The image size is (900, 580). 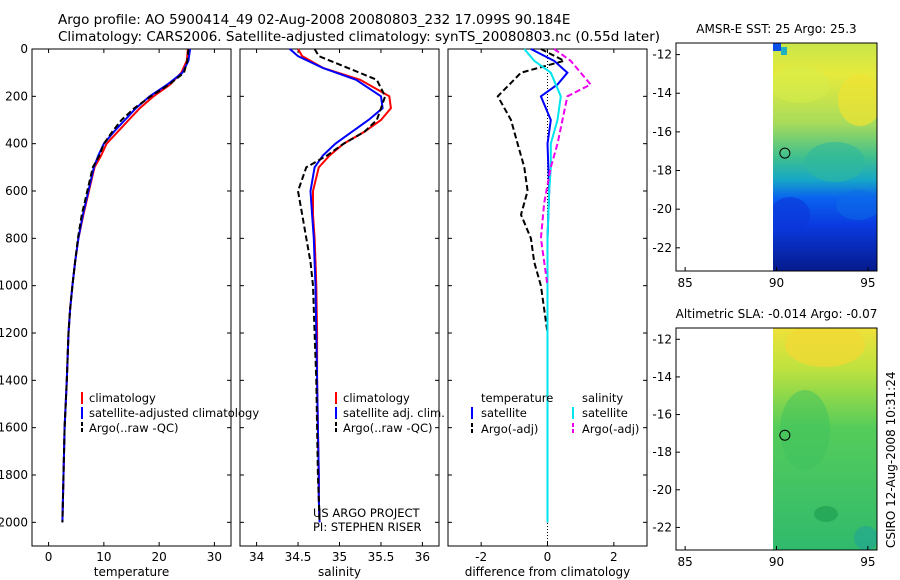 I want to click on difference-legend-group-title: temperature, so click(x=517, y=398).